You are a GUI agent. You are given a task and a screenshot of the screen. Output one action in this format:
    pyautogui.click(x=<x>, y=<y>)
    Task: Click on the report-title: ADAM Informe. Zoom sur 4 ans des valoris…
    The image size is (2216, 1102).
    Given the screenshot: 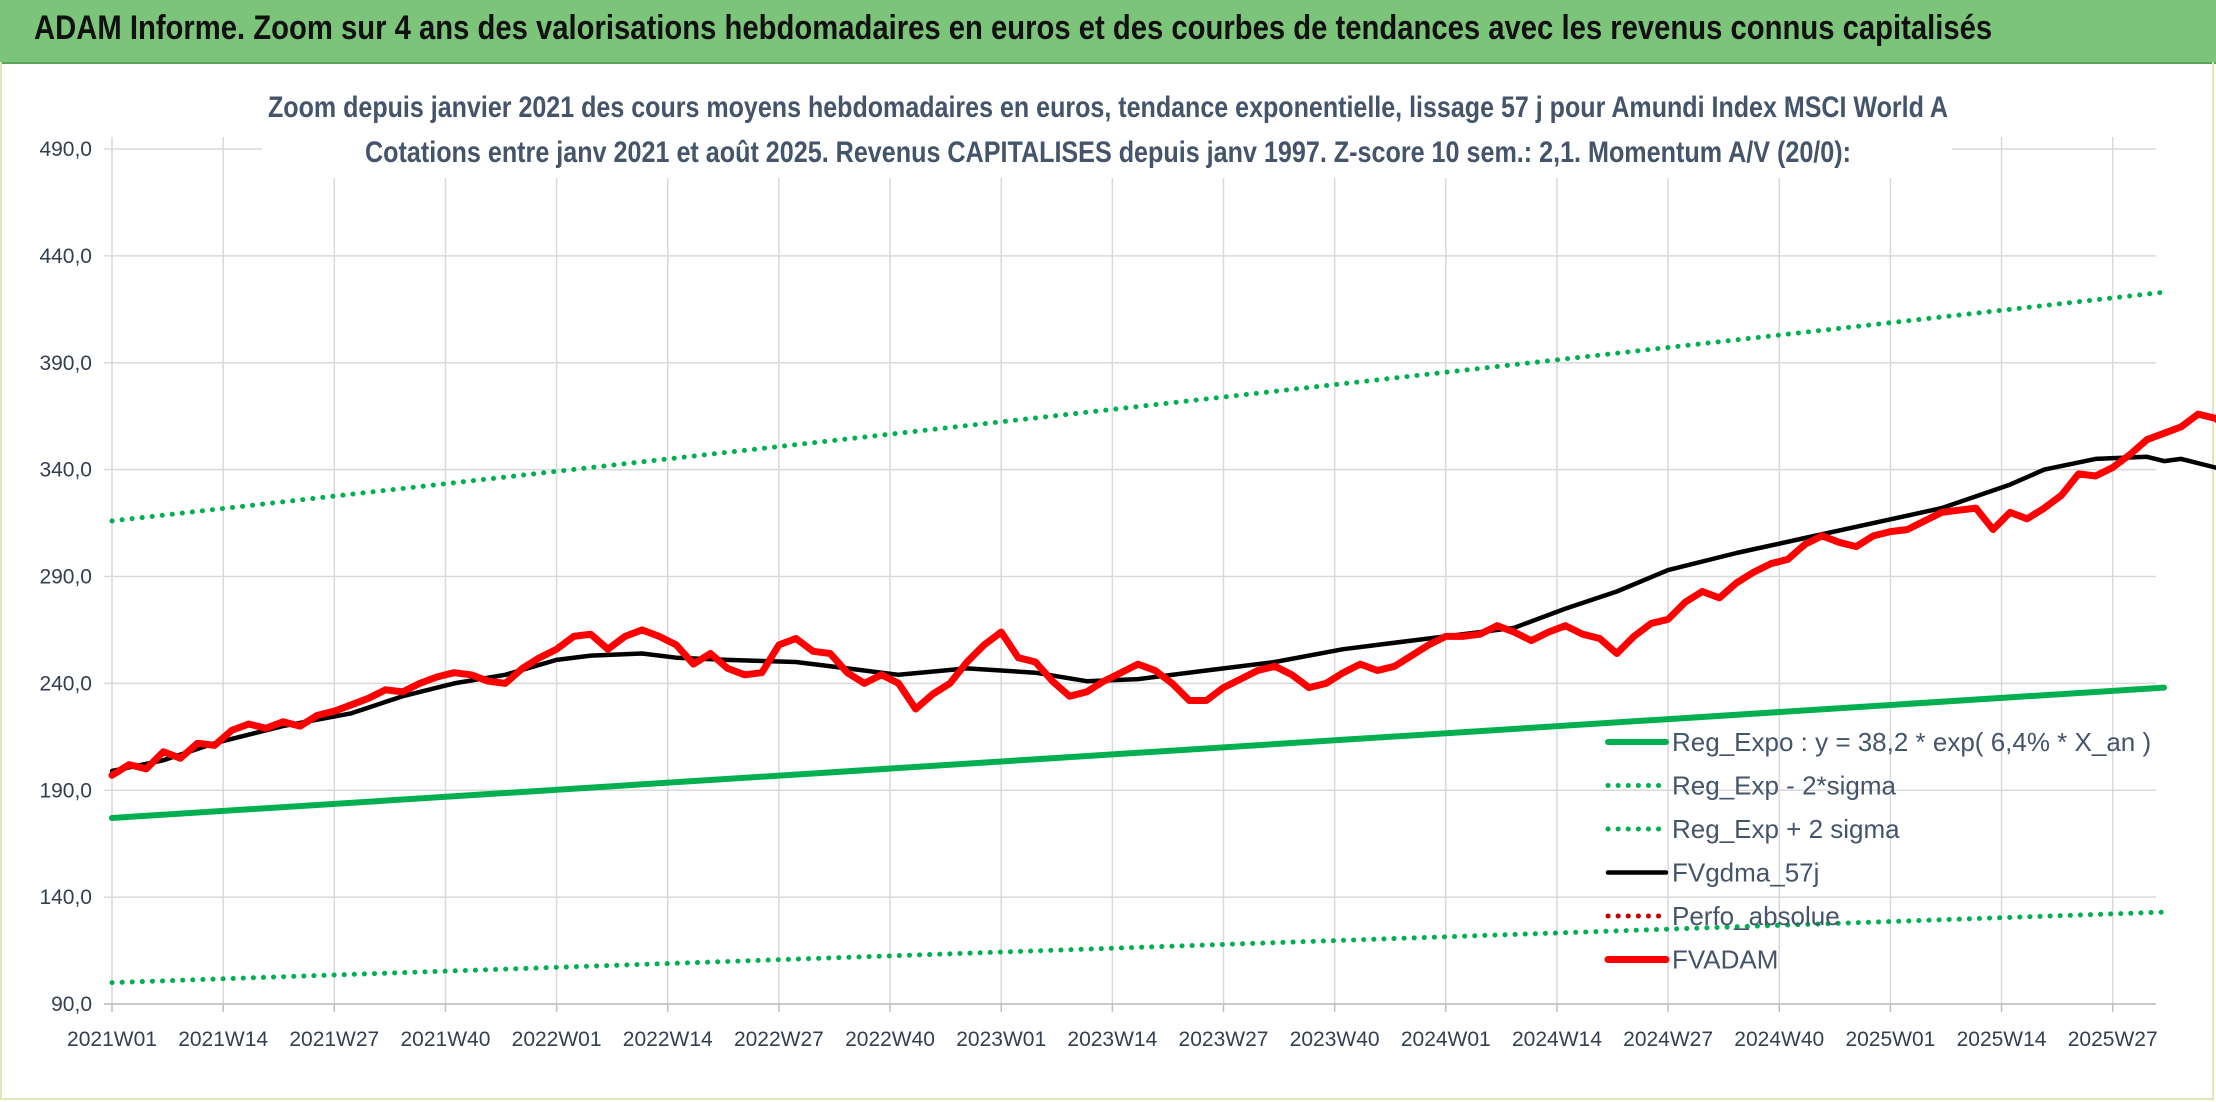 What is the action you would take?
    pyautogui.click(x=1013, y=28)
    